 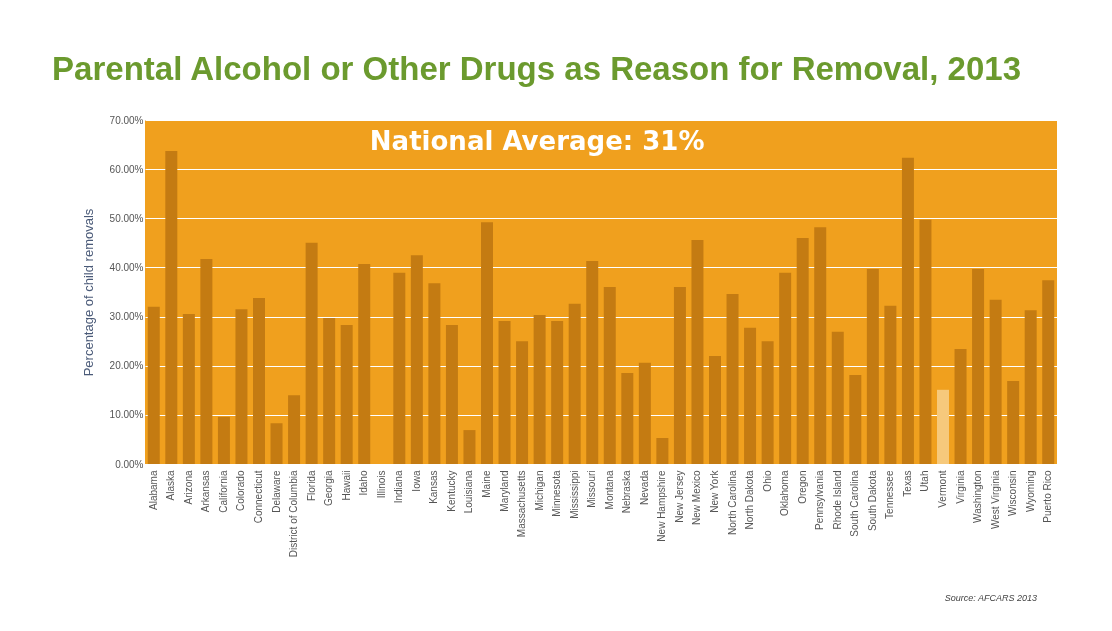 What do you see at coordinates (802, 487) in the screenshot?
I see `x-tick-label: Oregon` at bounding box center [802, 487].